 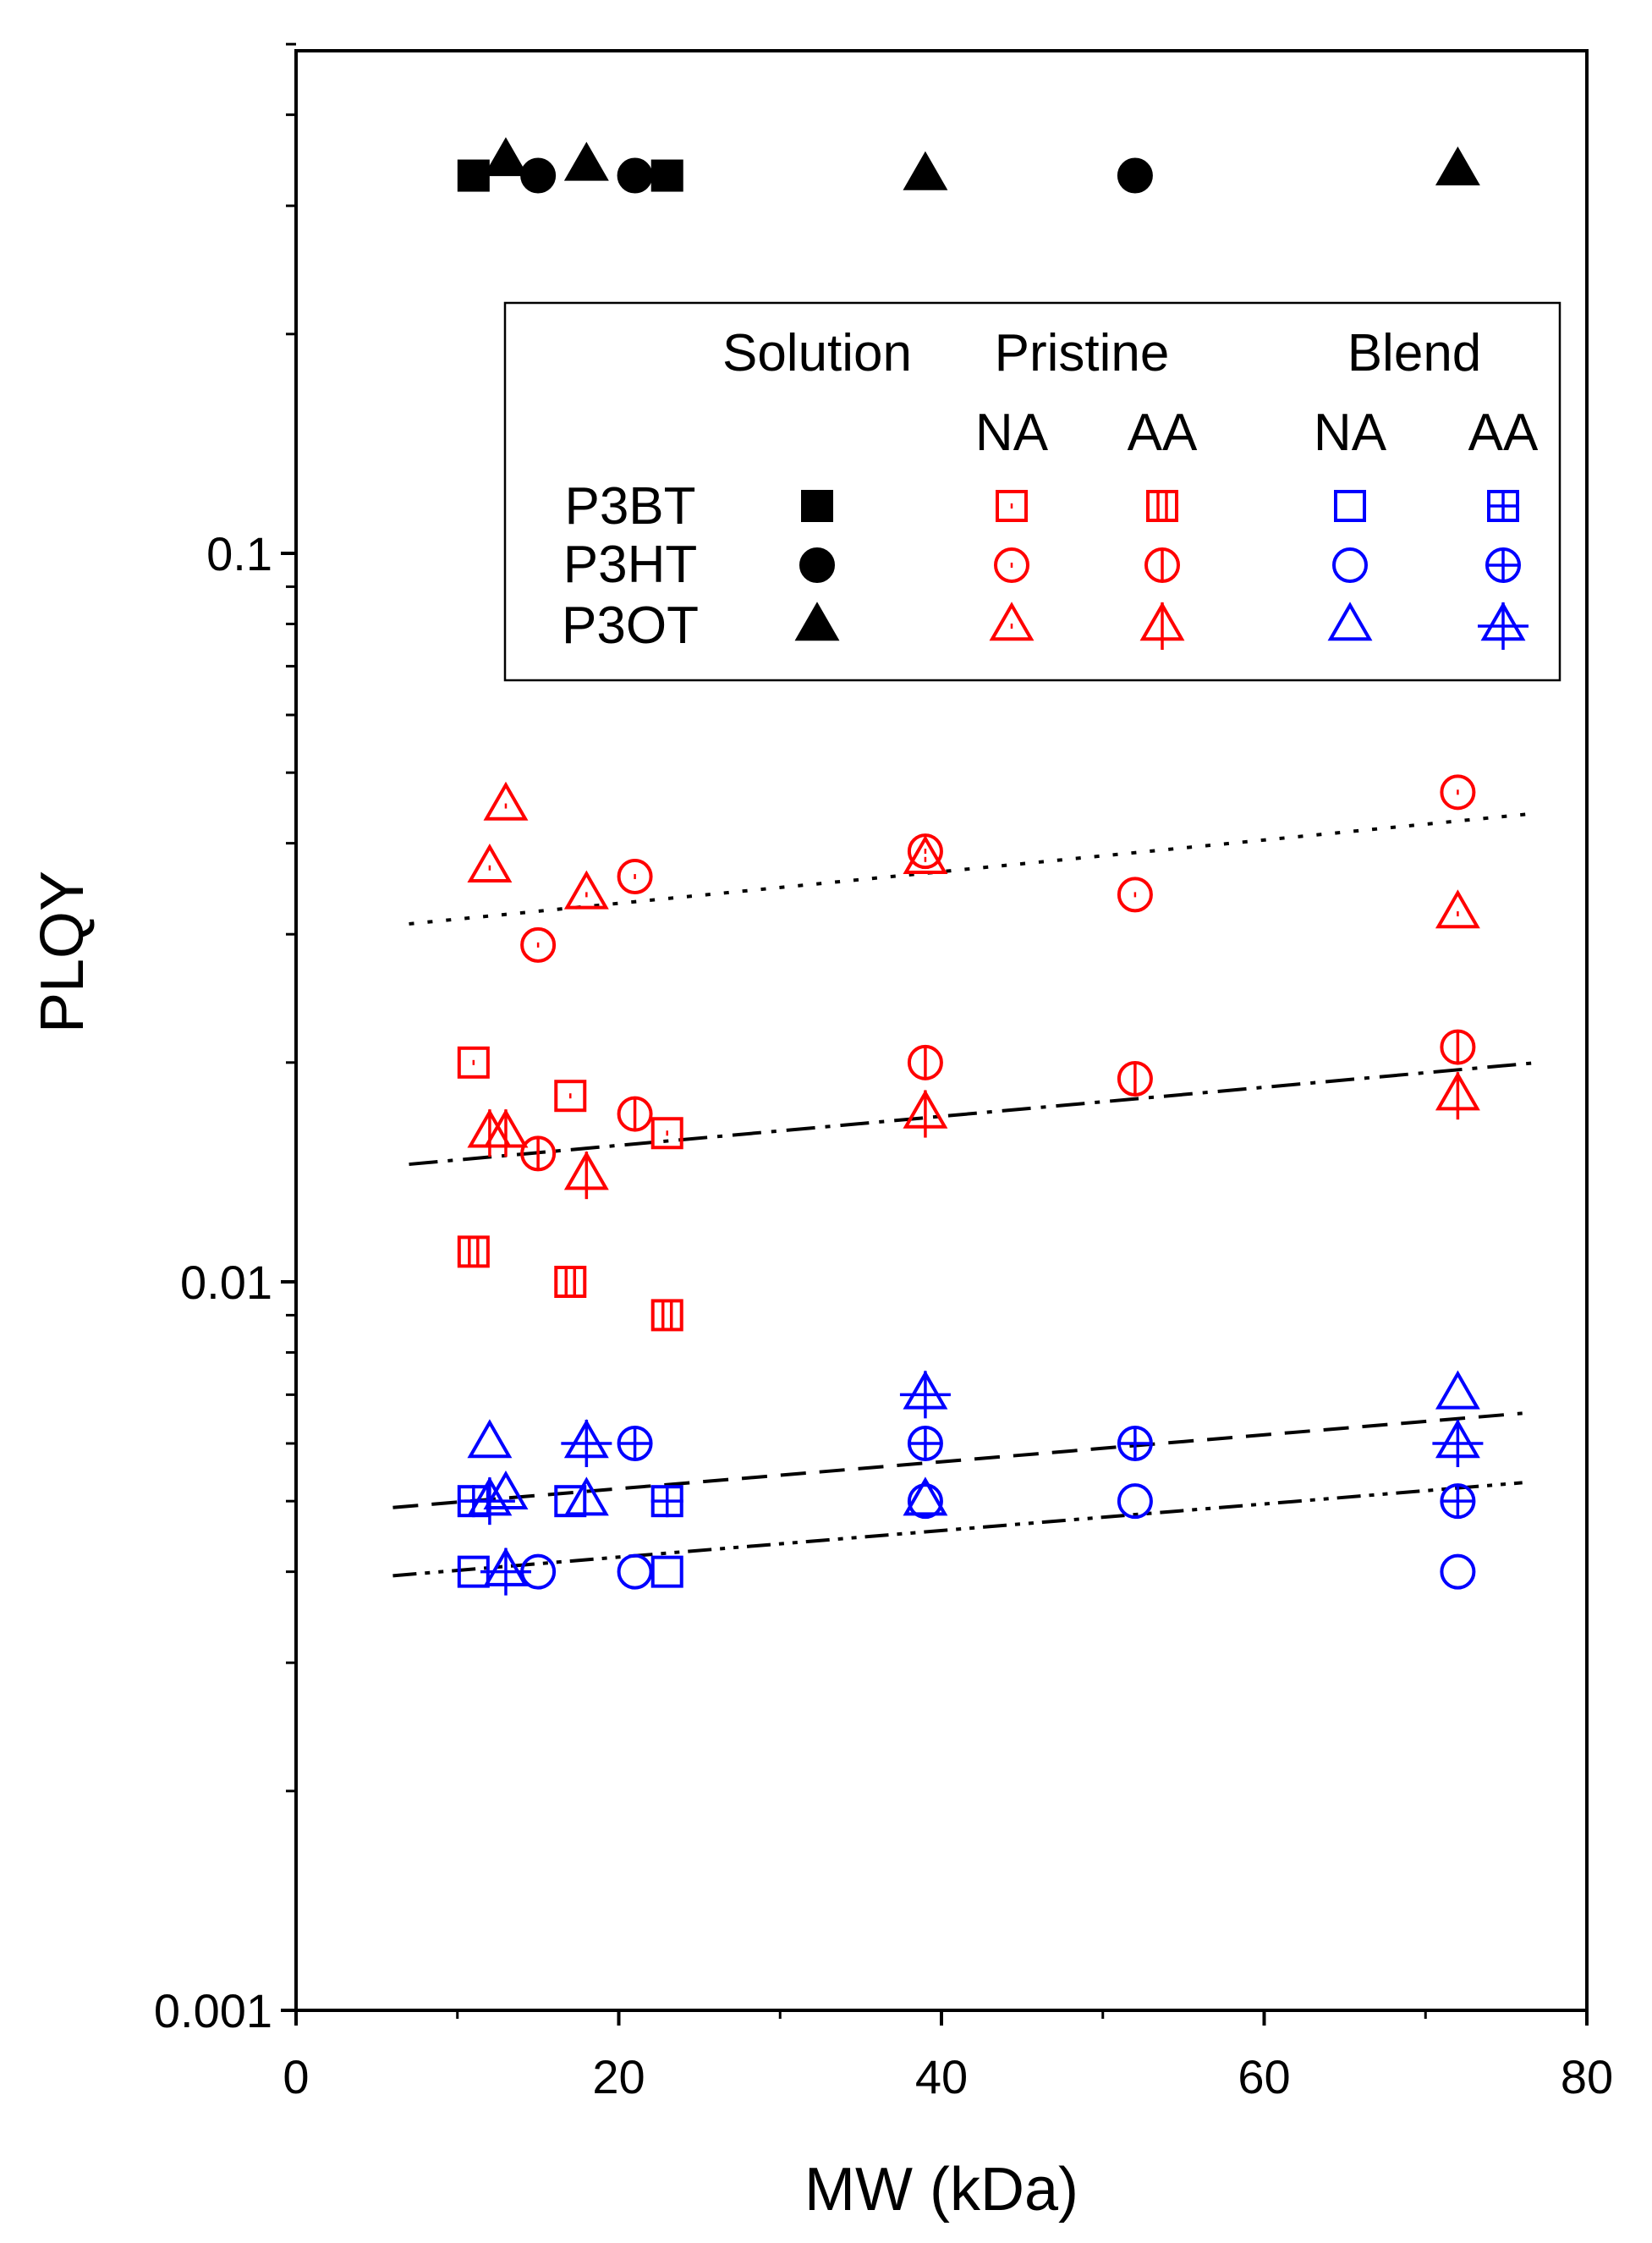 What do you see at coordinates (1503, 433) in the screenshot?
I see `legend-subheader-blend-aa: AA` at bounding box center [1503, 433].